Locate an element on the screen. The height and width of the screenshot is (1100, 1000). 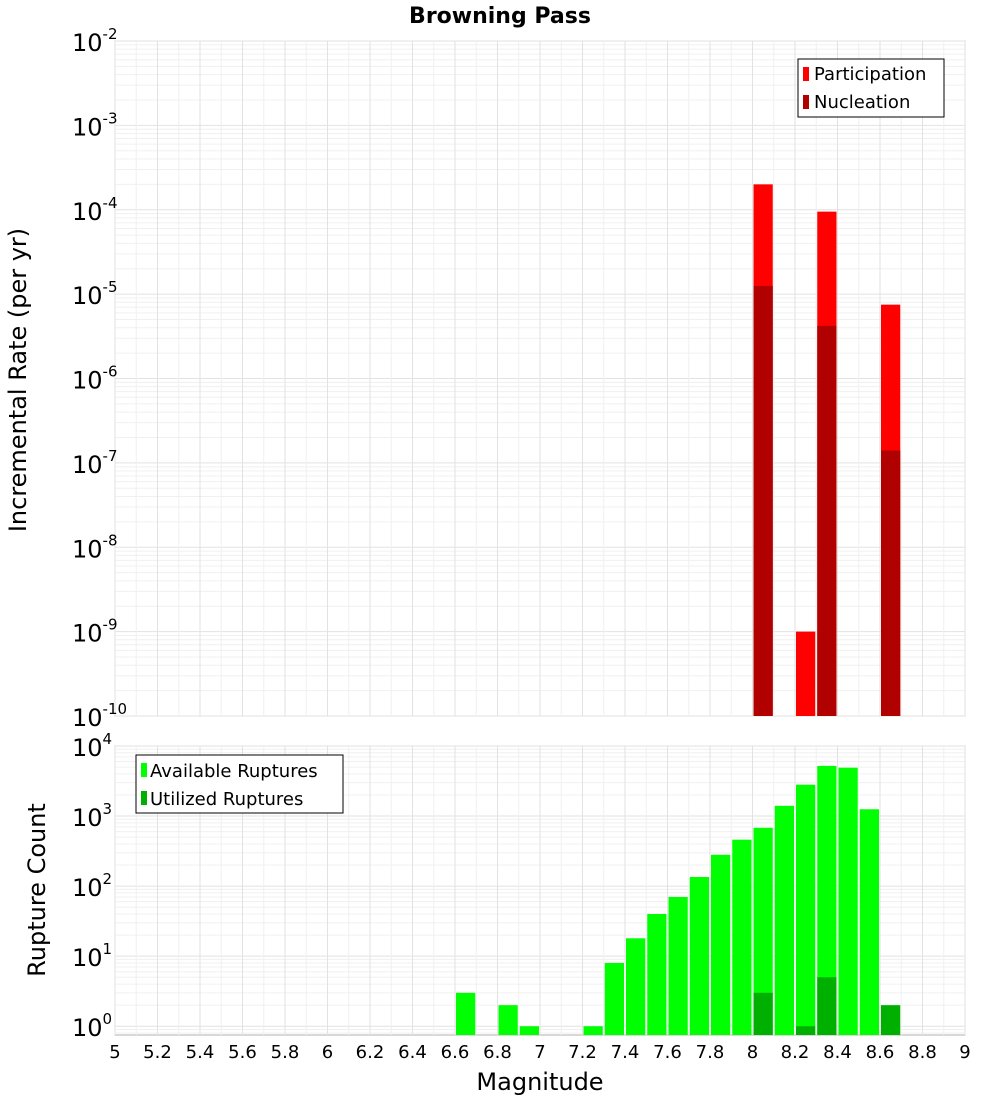
top-y-axis-ticks: 10⁻² 10⁻³ 10⁻⁴ 10⁻⁵ 10⁻⁶ 10⁻⁷ 10⁻⁸ 10⁻⁹ 10⁻¹⁰ is located at coordinates (99, 378).